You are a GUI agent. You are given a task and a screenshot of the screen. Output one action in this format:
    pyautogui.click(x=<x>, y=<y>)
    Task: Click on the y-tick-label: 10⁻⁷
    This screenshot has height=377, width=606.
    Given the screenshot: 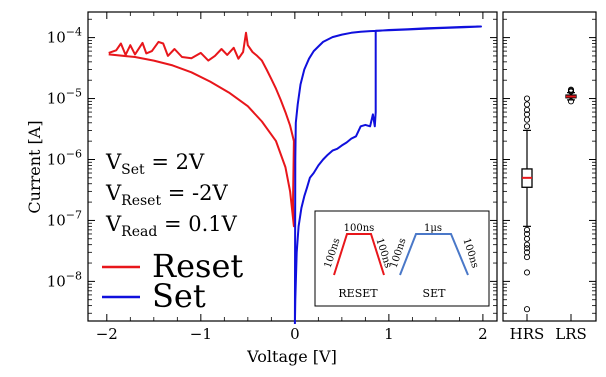 What is the action you would take?
    pyautogui.click(x=64, y=218)
    